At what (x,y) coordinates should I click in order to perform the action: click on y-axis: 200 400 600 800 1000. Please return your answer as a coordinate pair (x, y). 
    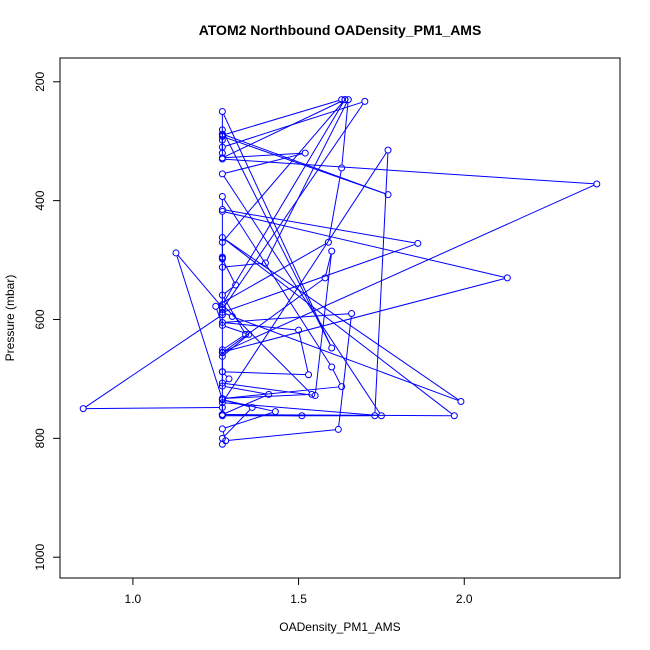
    Looking at the image, I should click on (47, 321).